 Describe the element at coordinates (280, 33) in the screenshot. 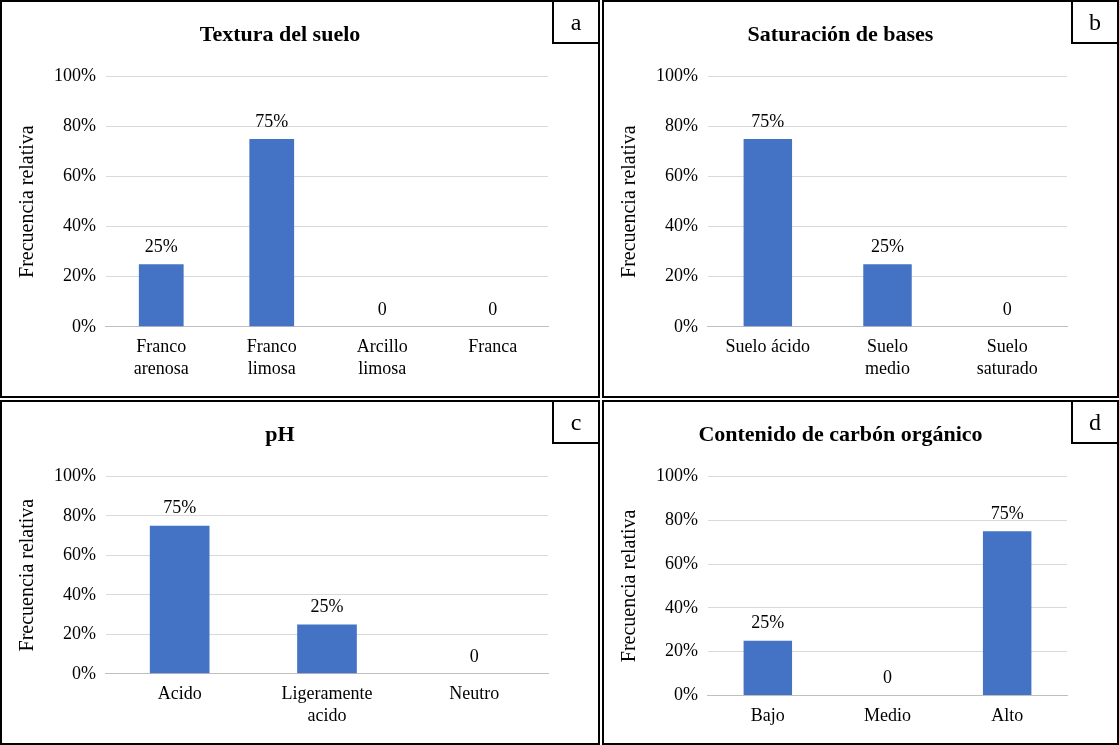

I see `chart-title: Textura del suelo` at that location.